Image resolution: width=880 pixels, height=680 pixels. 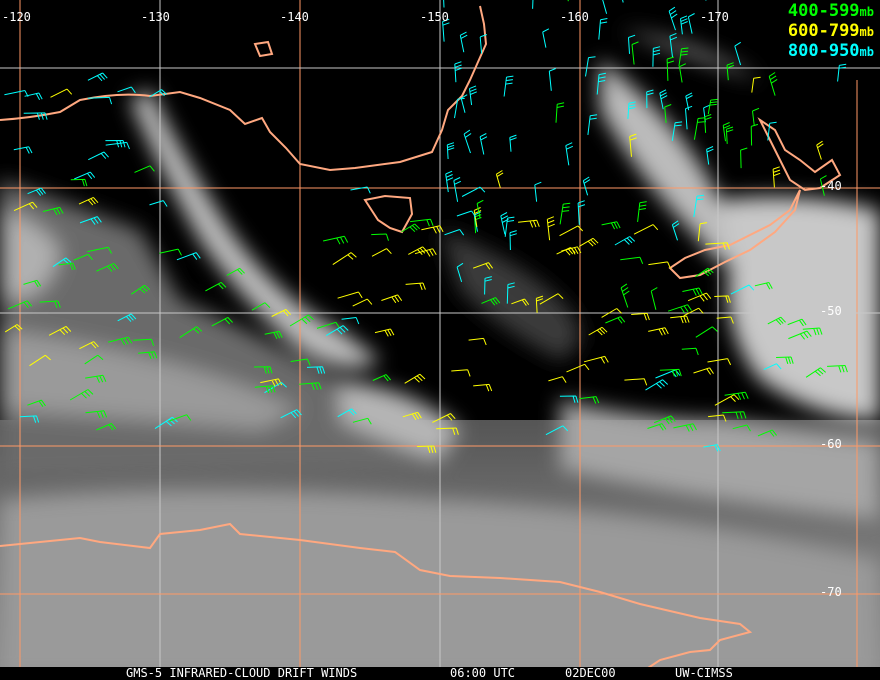 What do you see at coordinates (244, 88) in the screenshot?
I see `australia-coastline` at bounding box center [244, 88].